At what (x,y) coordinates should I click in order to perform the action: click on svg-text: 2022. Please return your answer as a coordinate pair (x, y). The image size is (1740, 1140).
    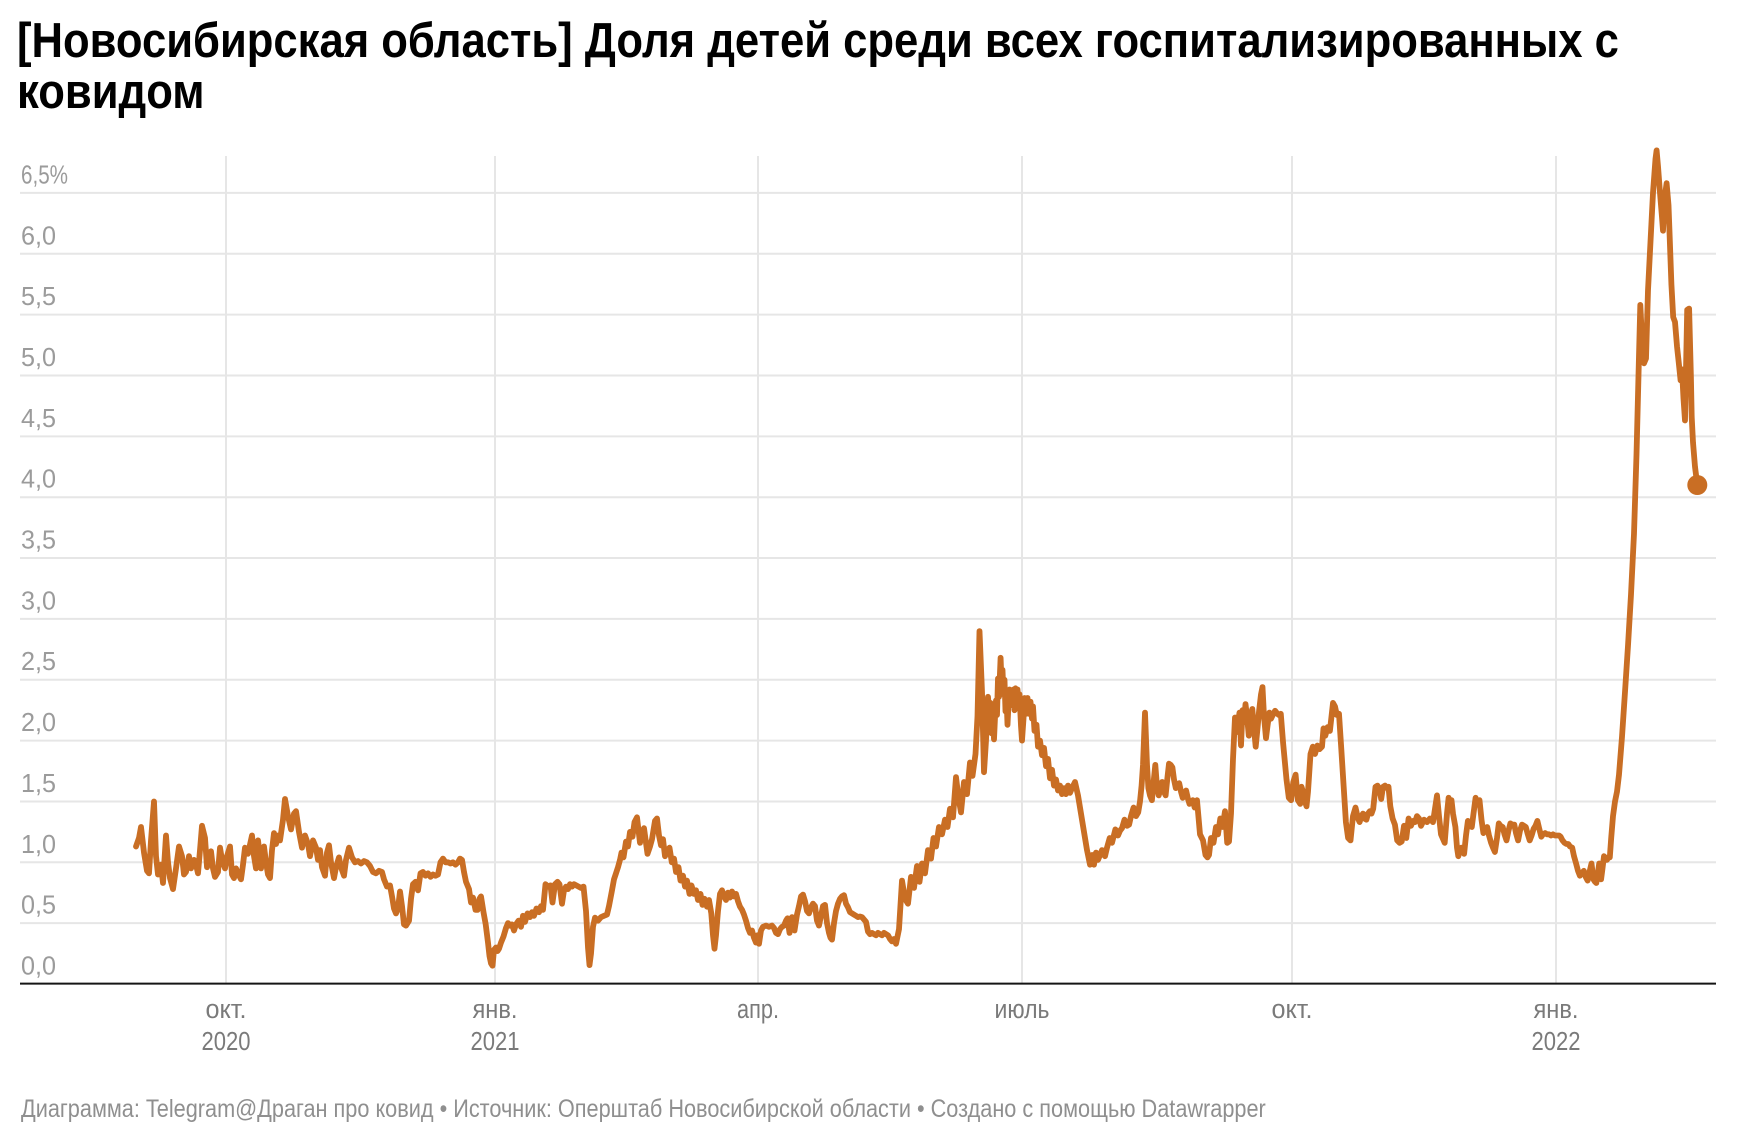
    Looking at the image, I should click on (1556, 1042).